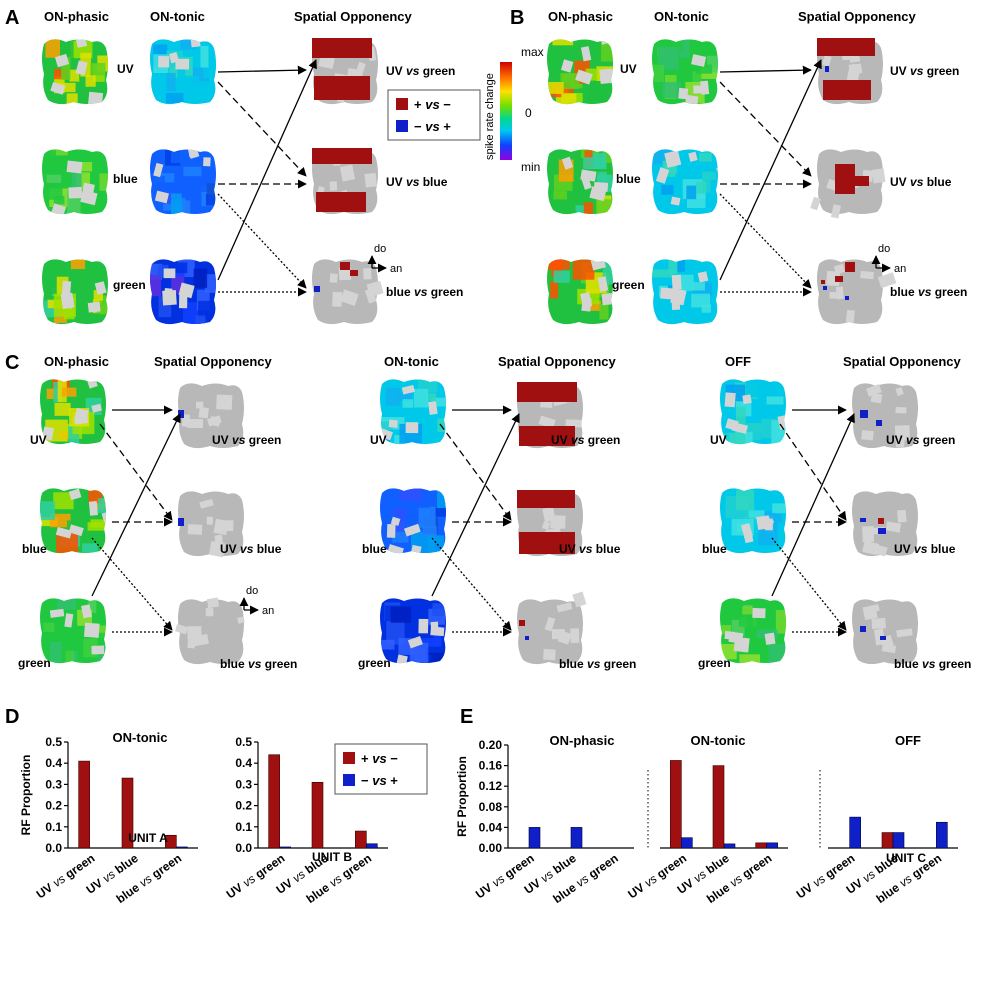  Describe the element at coordinates (332, 857) in the screenshot. I see `chart-annotation: UNIT B` at that location.